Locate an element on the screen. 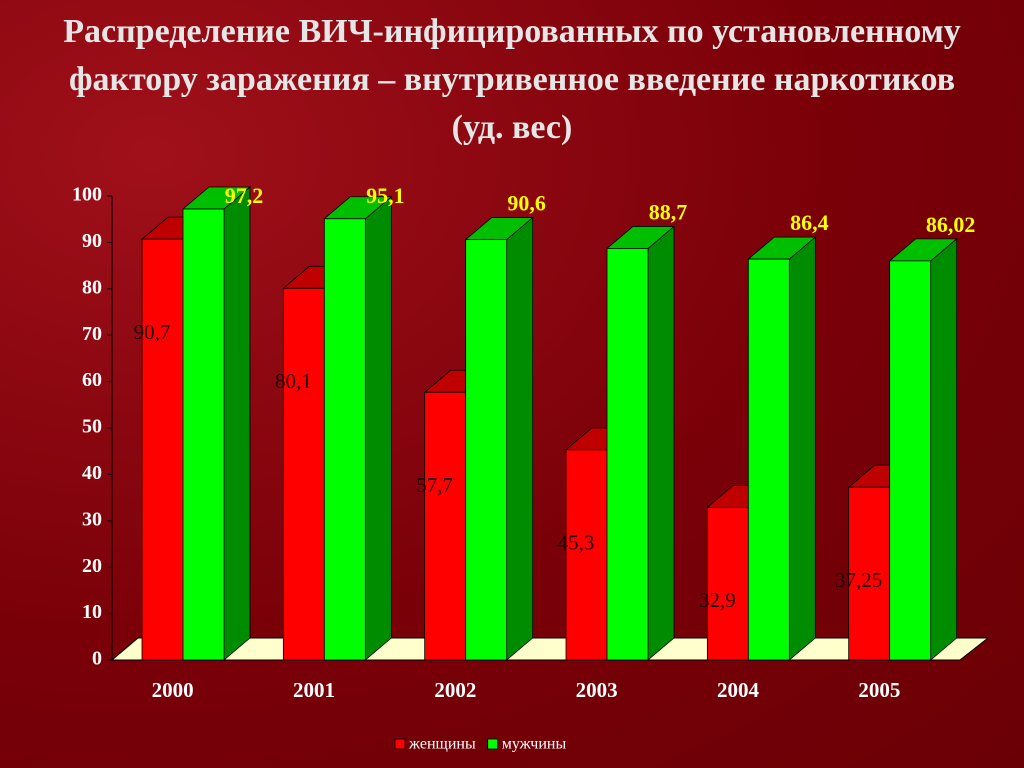 This screenshot has height=768, width=1024. x-tick-label: 2003 is located at coordinates (597, 690).